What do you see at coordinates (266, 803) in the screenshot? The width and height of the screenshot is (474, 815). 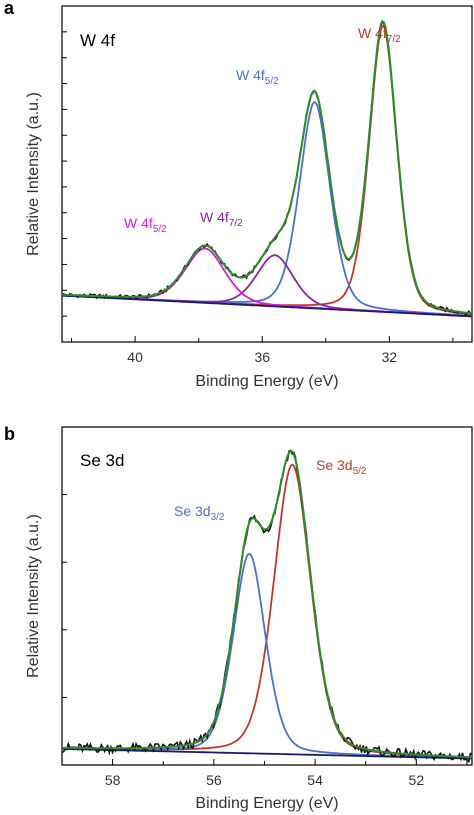 I see `x-axis-label-b: Binding Energy (eV)` at bounding box center [266, 803].